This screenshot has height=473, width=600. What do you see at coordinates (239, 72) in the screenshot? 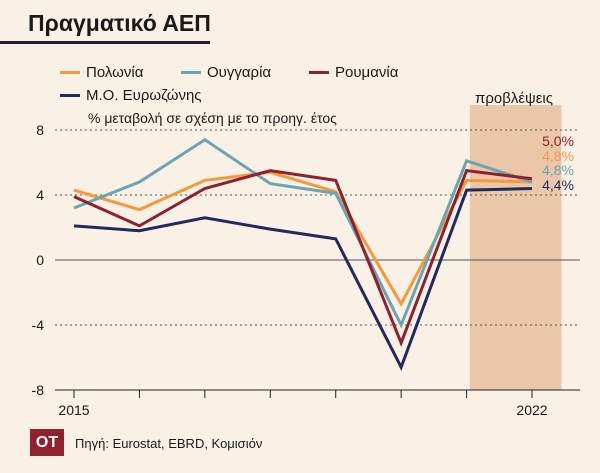
I see `legend-label: Ουγγαρία` at bounding box center [239, 72].